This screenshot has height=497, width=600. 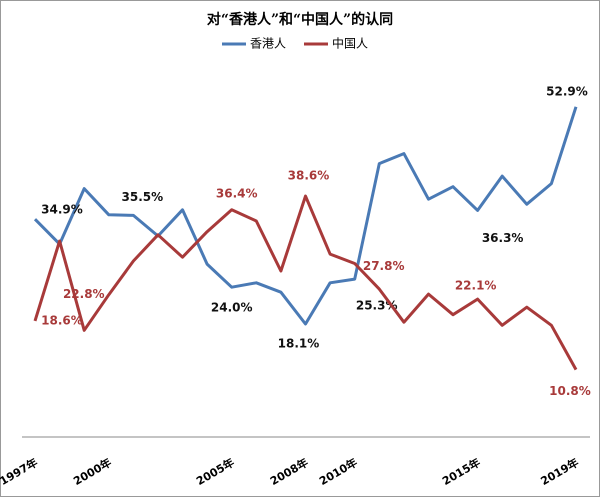 I want to click on legend-label: 香港人, so click(x=268, y=44).